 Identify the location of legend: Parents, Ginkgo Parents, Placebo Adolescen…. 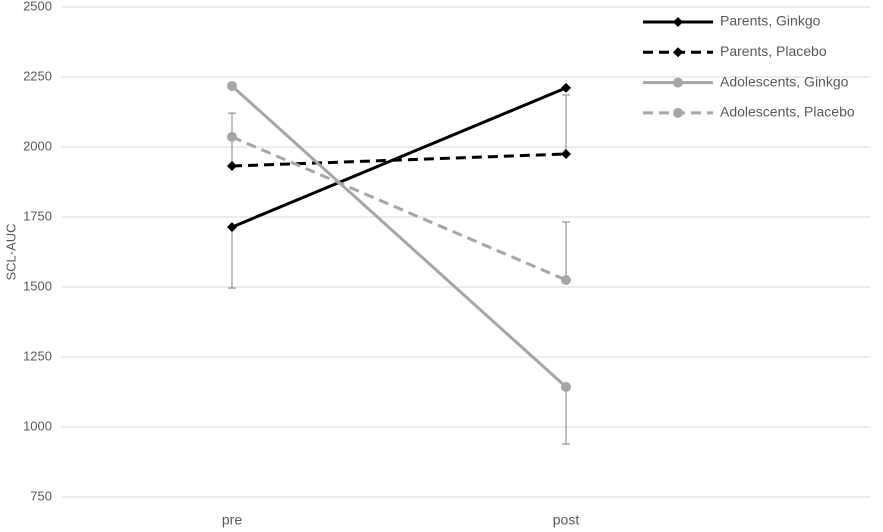
(749, 66).